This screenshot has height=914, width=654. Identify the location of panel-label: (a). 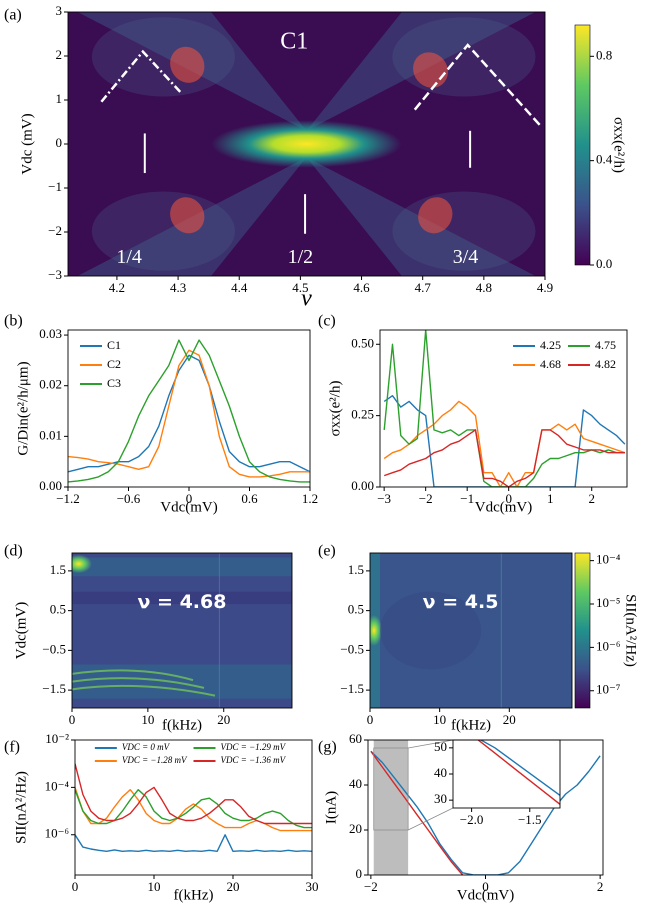
(13, 15).